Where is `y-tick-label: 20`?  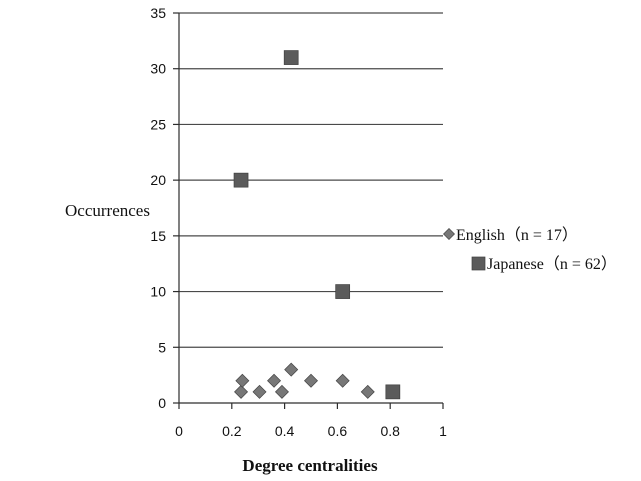
y-tick-label: 20 is located at coordinates (158, 180).